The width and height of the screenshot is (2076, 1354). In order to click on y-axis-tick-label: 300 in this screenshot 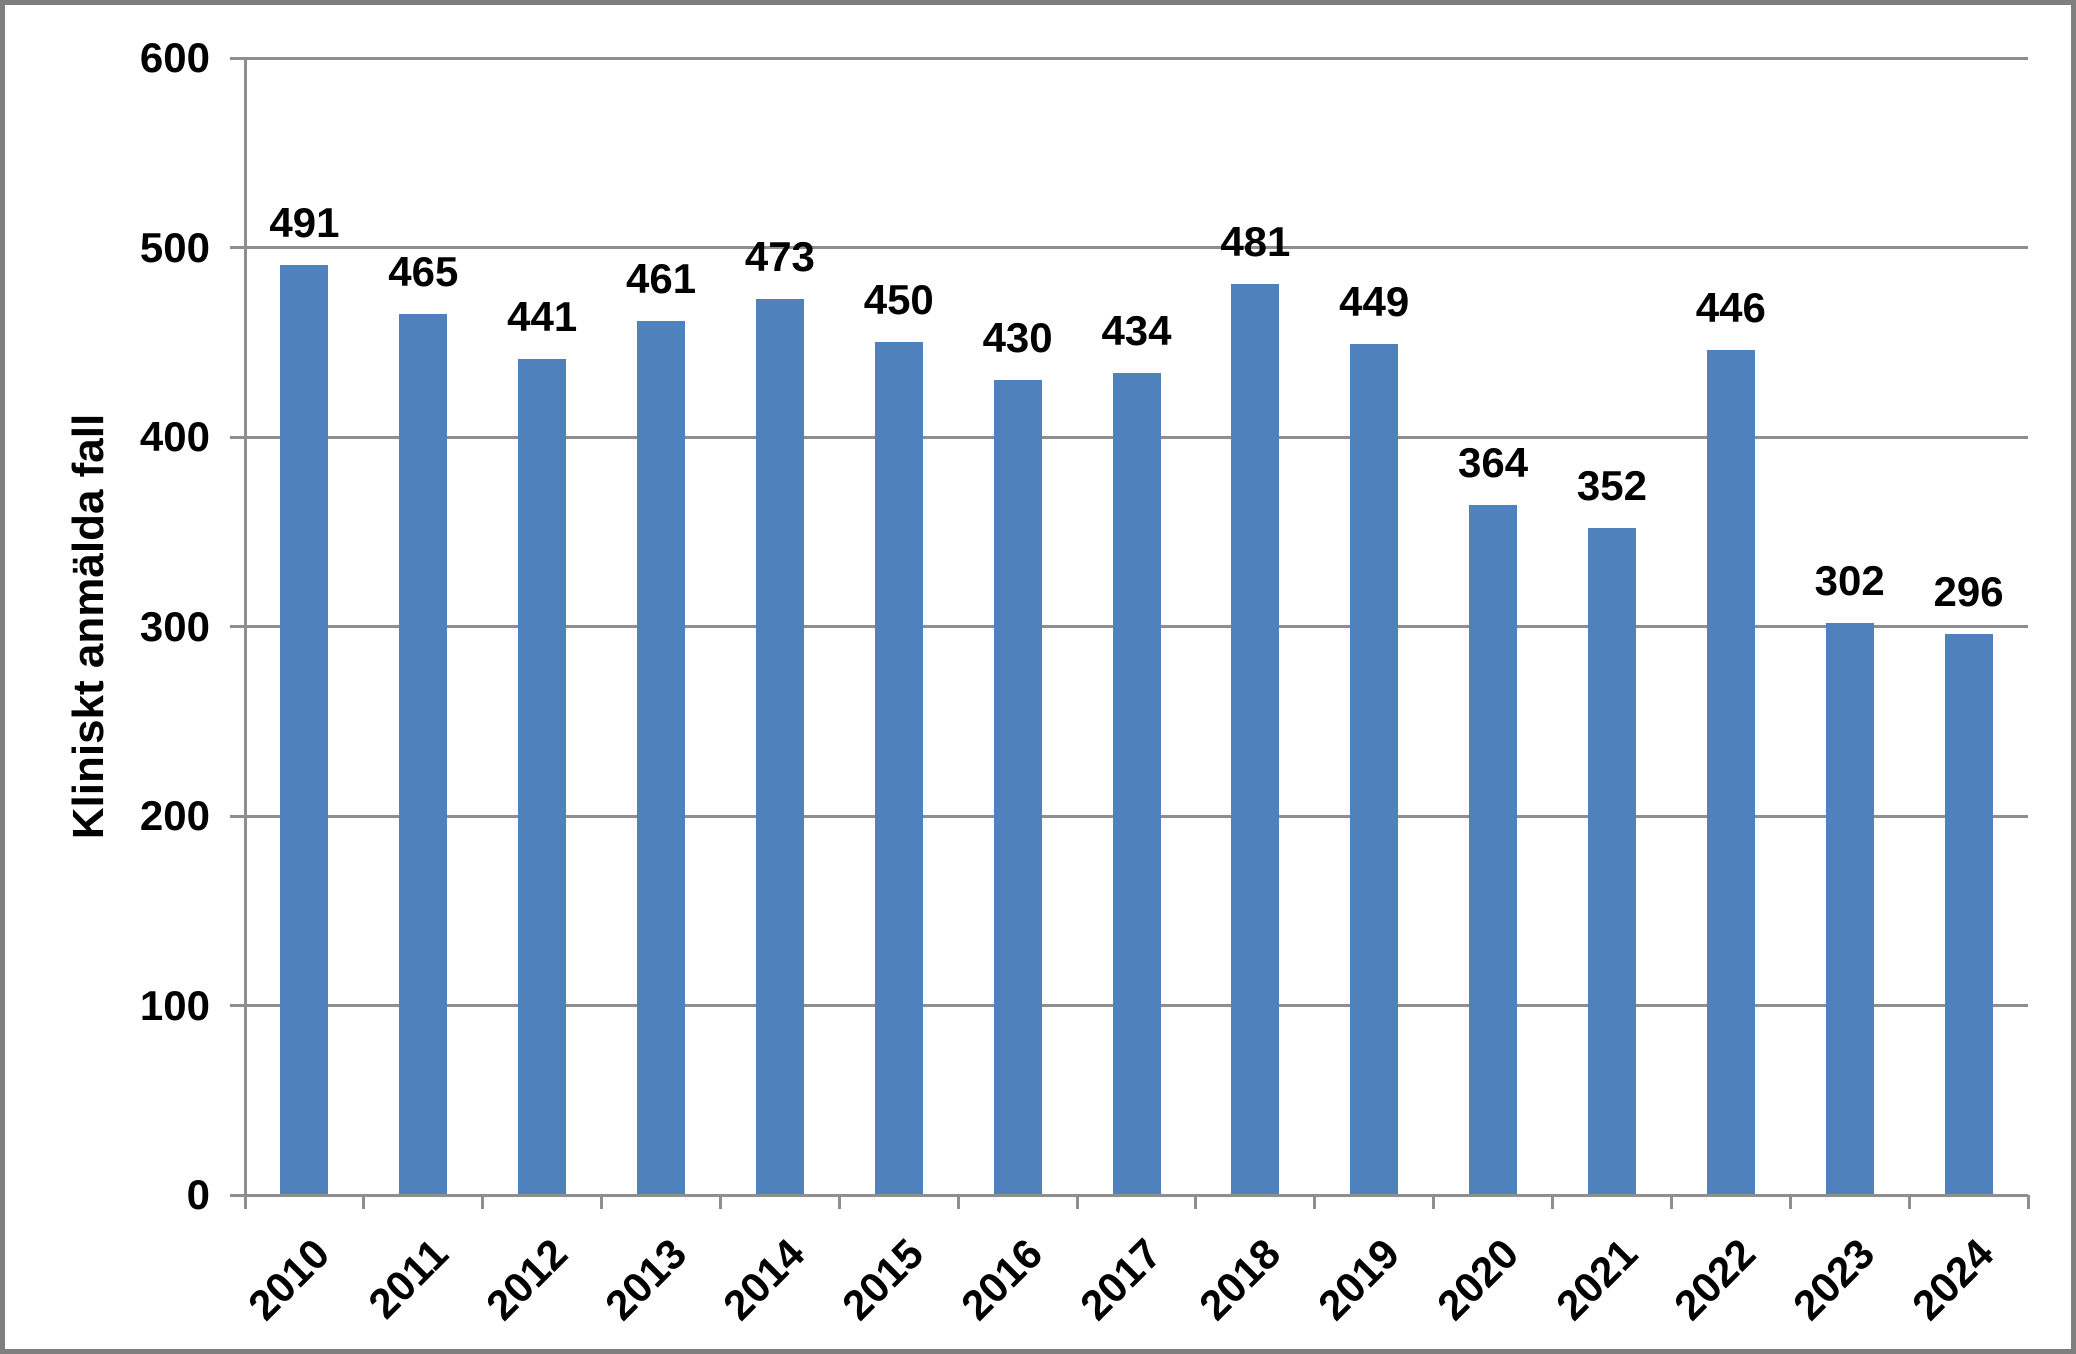, I will do `click(174, 626)`.